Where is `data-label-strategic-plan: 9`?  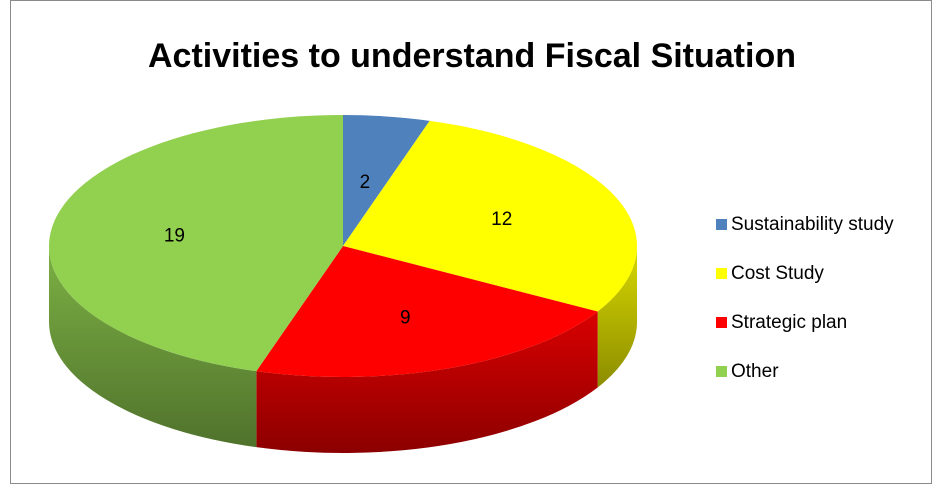
data-label-strategic-plan: 9 is located at coordinates (405, 318).